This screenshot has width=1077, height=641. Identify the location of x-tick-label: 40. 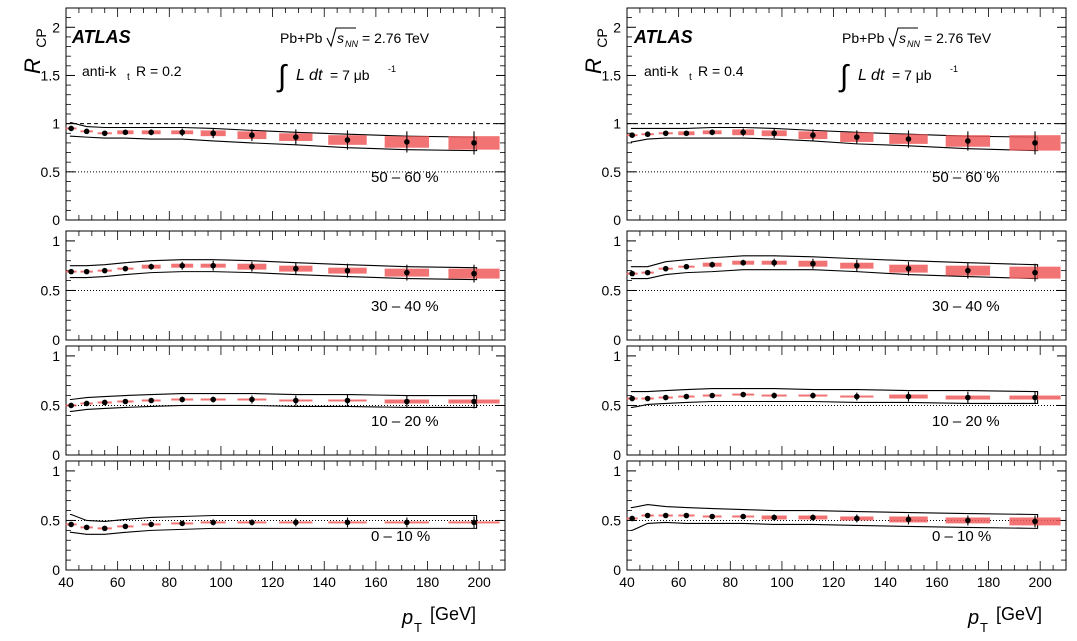
(66, 582).